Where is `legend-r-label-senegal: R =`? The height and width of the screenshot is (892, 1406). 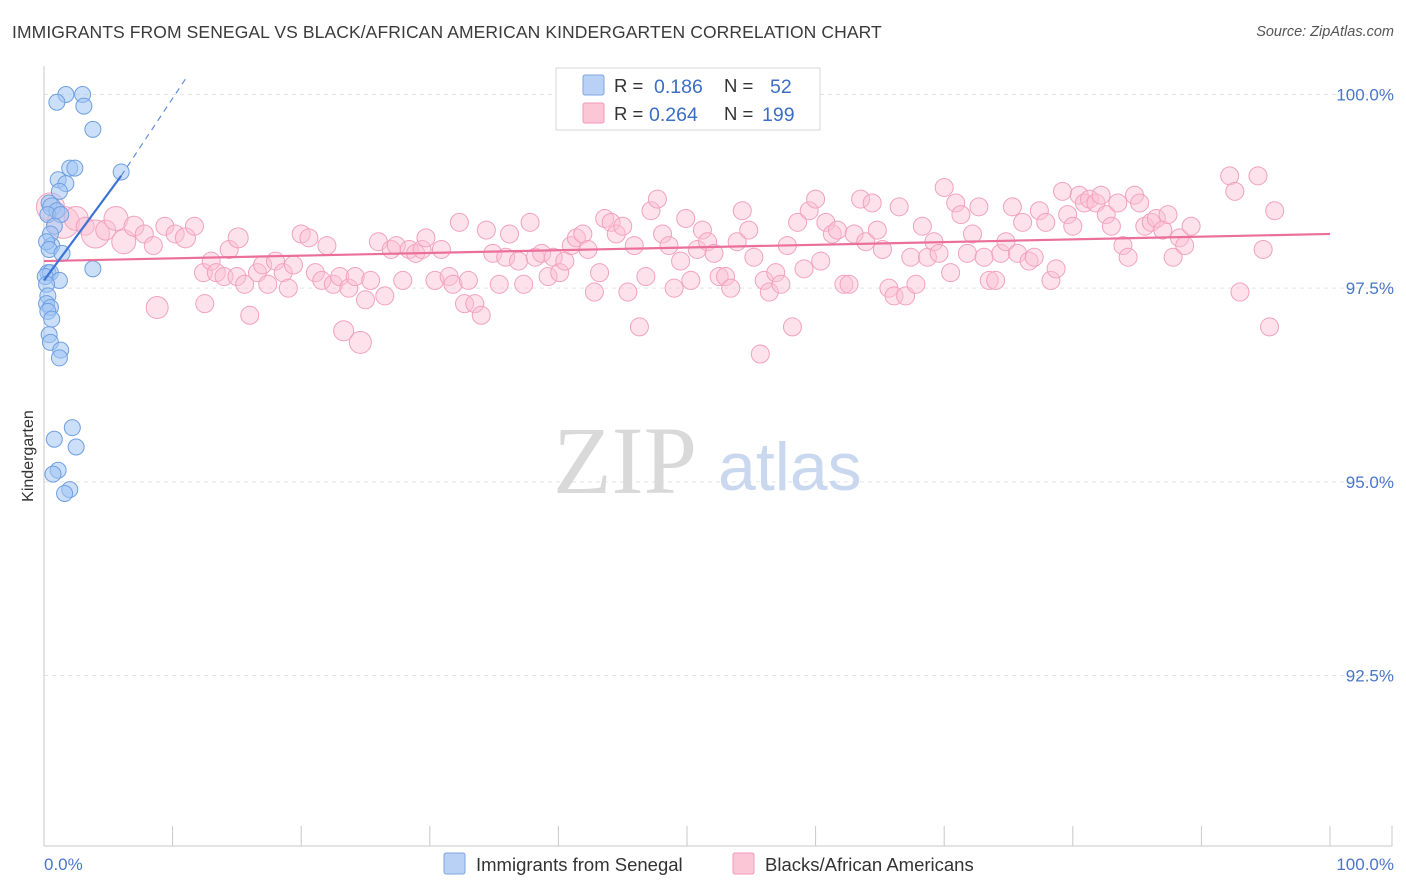 legend-r-label-senegal: R = is located at coordinates (628, 85).